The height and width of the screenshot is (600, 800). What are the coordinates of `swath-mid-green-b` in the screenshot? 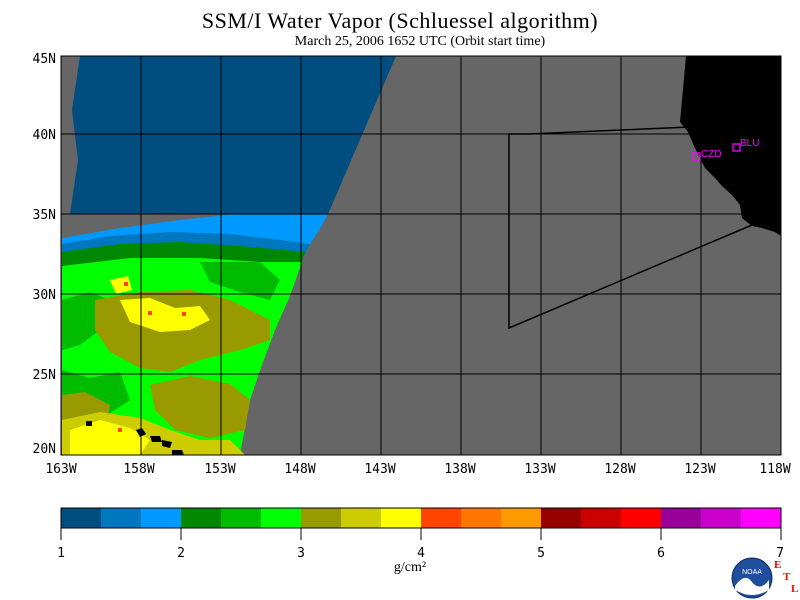 It's located at (240, 281).